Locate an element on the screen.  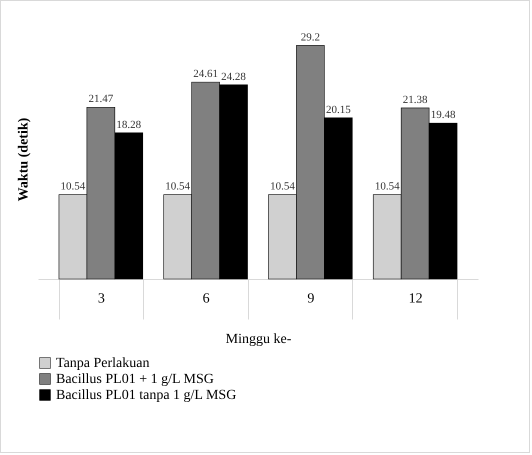
y-axis-title: Waktu (detik) is located at coordinates (24, 159).